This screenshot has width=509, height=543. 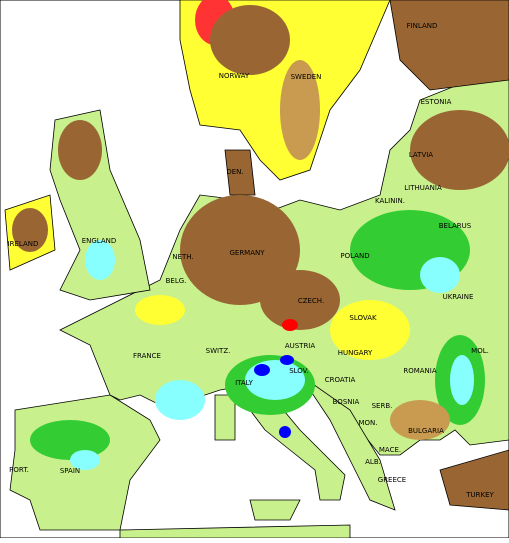 I want to click on country-label: ENGLAND, so click(x=99, y=241).